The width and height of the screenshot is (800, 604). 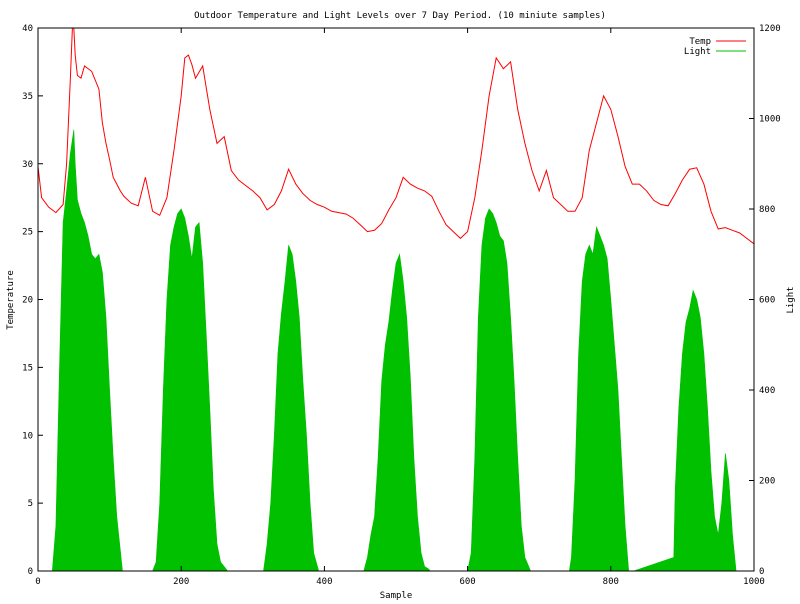 What do you see at coordinates (27, 436) in the screenshot?
I see `y-tick-label: 10` at bounding box center [27, 436].